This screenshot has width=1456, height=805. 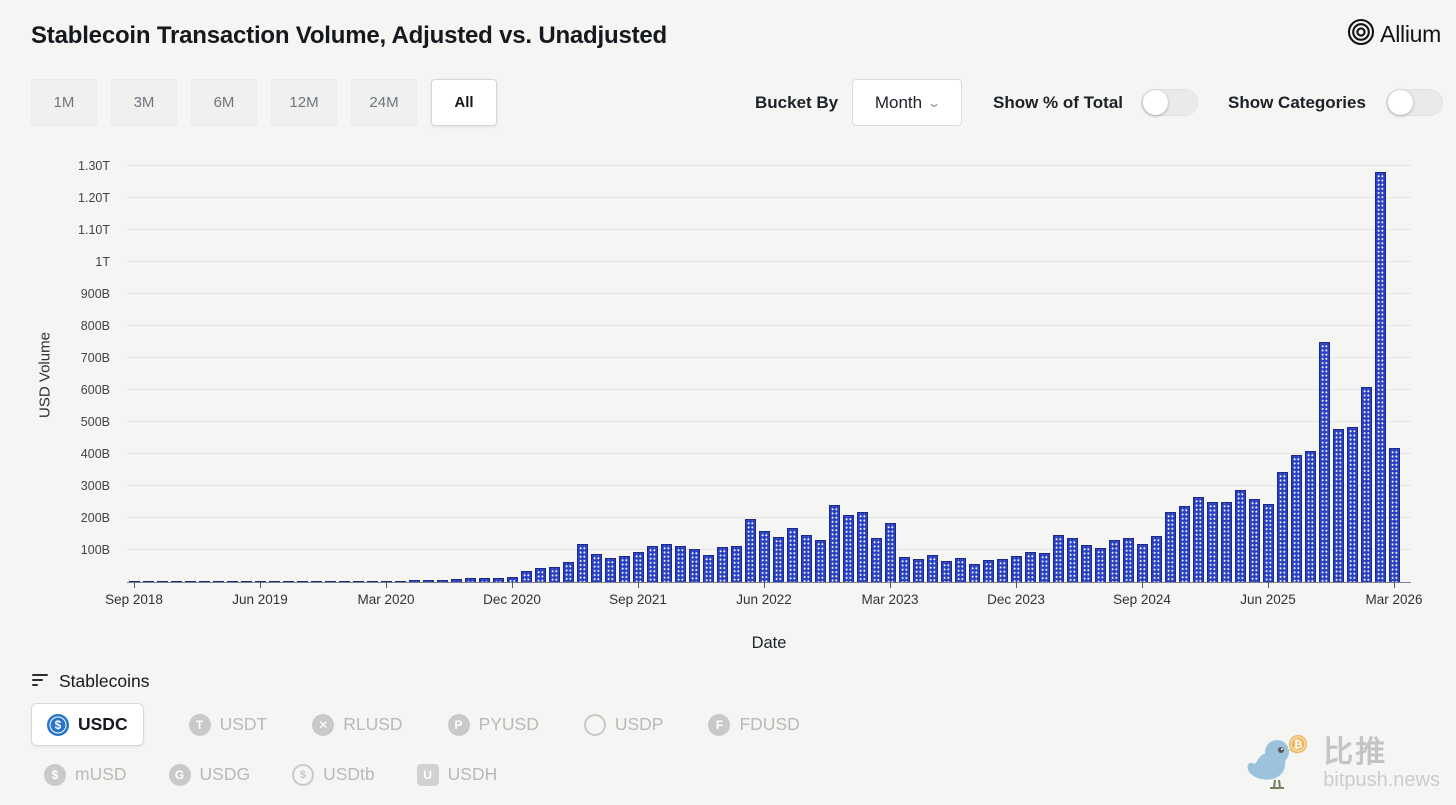 What do you see at coordinates (227, 724) in the screenshot?
I see `coin-filter-usdt: T USDT` at bounding box center [227, 724].